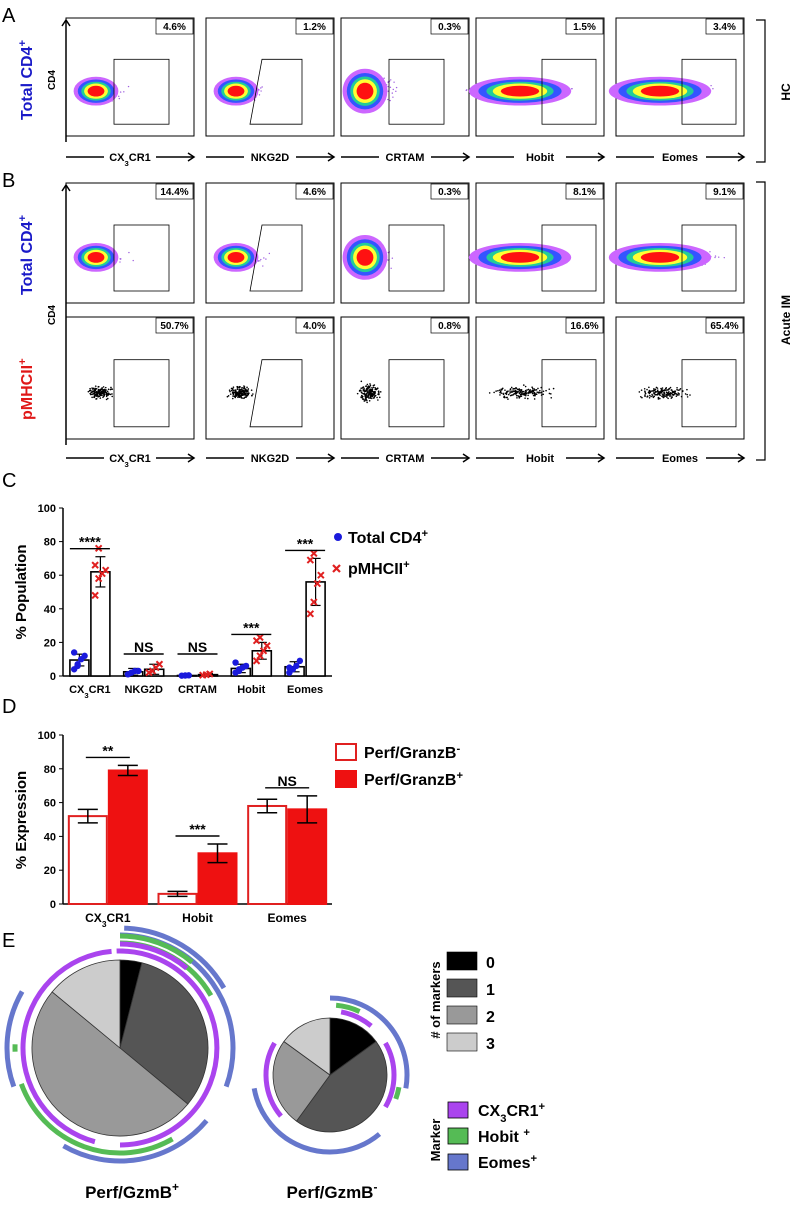 The image size is (800, 1209). I want to click on label-part: Total CD4, so click(27, 83).